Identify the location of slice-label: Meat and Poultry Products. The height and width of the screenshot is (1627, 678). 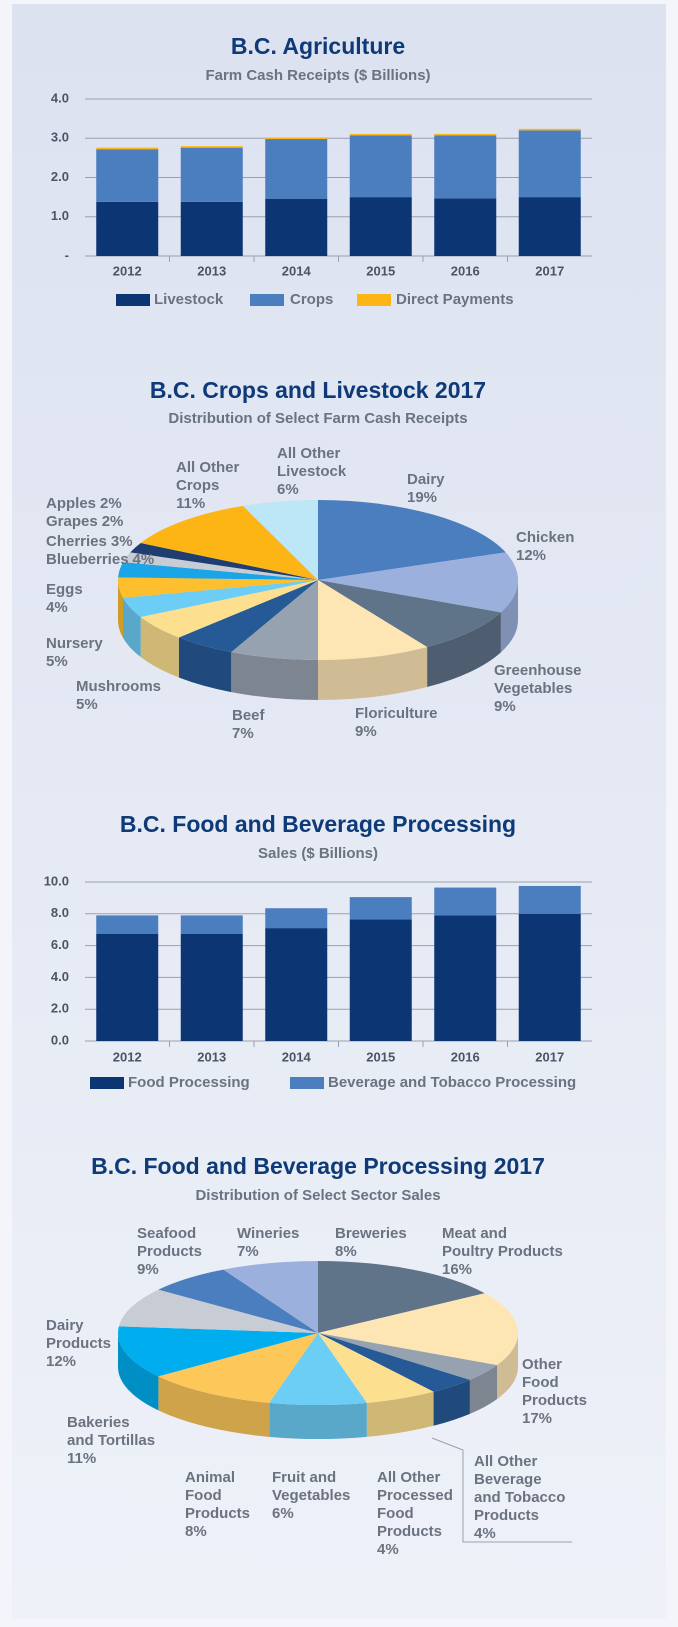
(502, 1242).